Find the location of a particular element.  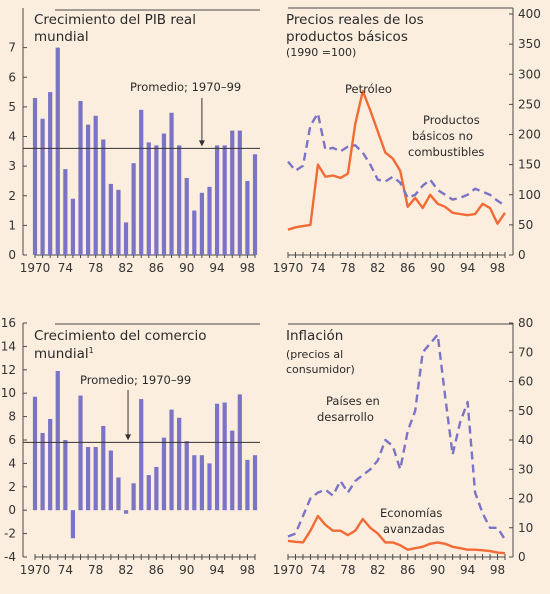

developing-series-label-line2: desarrollo is located at coordinates (345, 417).